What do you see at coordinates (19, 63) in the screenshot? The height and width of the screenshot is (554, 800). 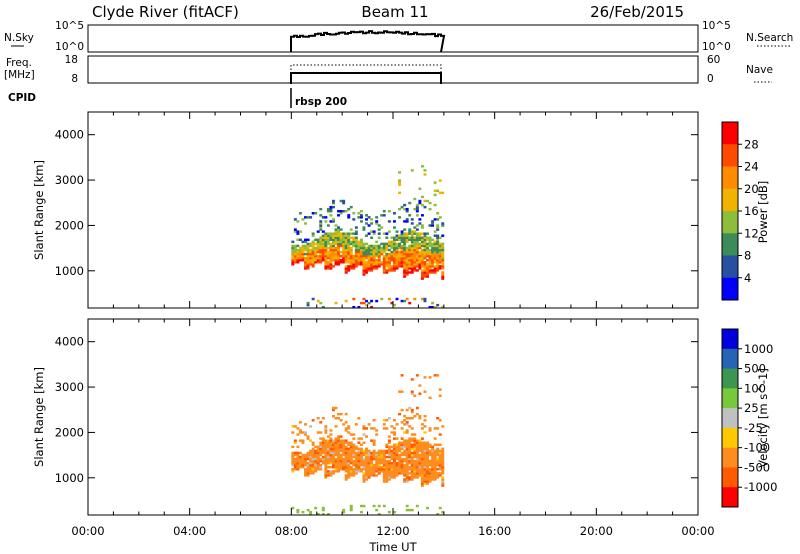 I see `freq-label-1: Freq.` at bounding box center [19, 63].